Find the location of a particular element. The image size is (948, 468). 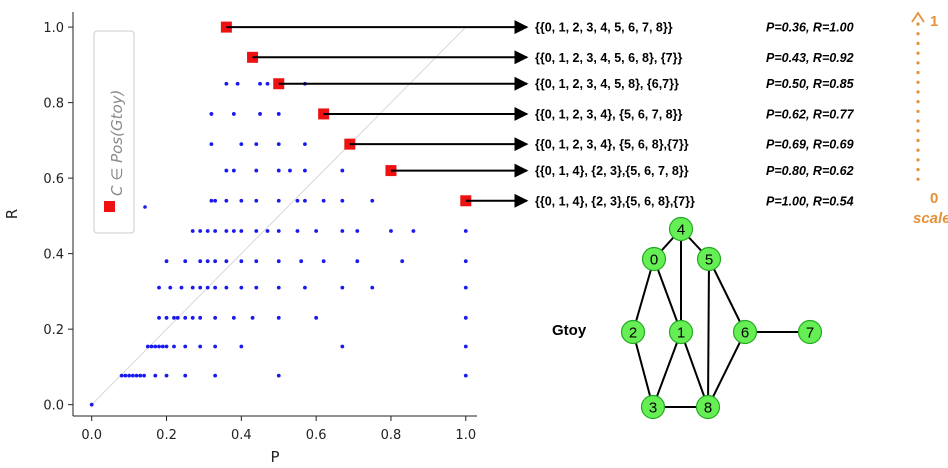

precision-recall-label: P=0.43, R=0.92 is located at coordinates (810, 58).